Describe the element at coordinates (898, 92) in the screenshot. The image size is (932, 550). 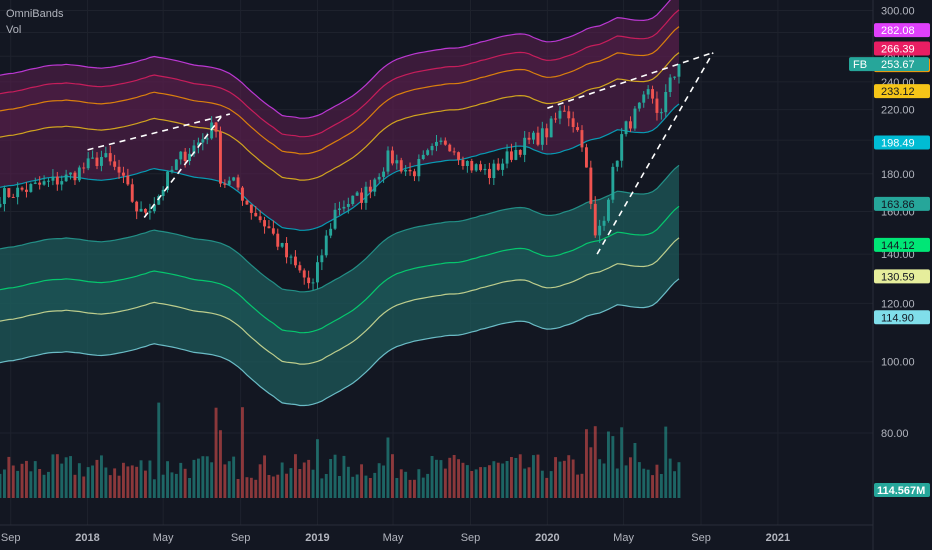
I see `band-price-label: 233.12` at that location.